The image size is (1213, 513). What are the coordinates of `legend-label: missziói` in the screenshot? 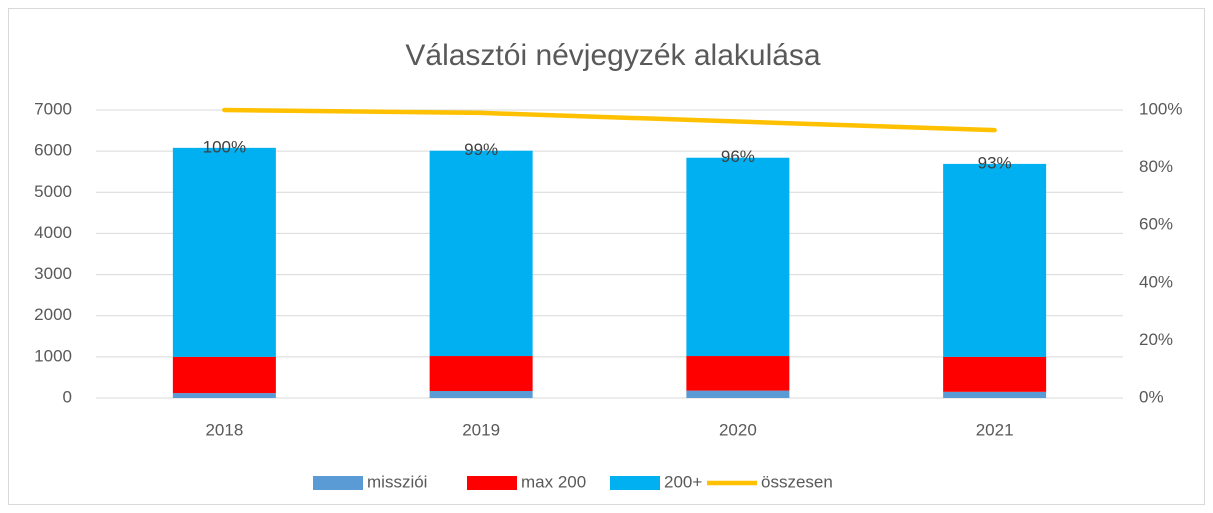 It's located at (397, 481).